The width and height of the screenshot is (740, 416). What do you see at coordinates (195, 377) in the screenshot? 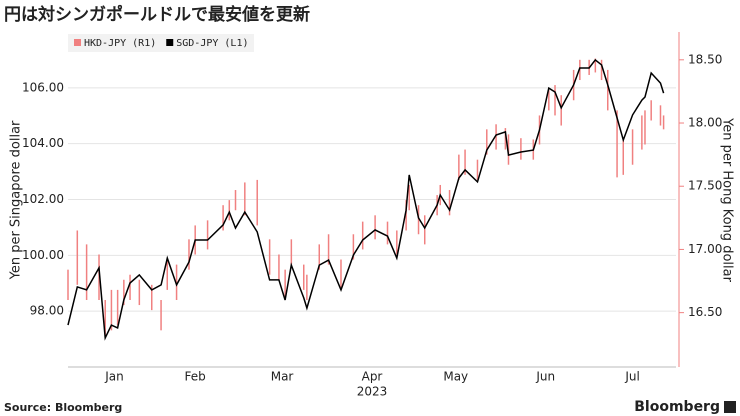
I see `x-tick-label: Feb` at bounding box center [195, 377].